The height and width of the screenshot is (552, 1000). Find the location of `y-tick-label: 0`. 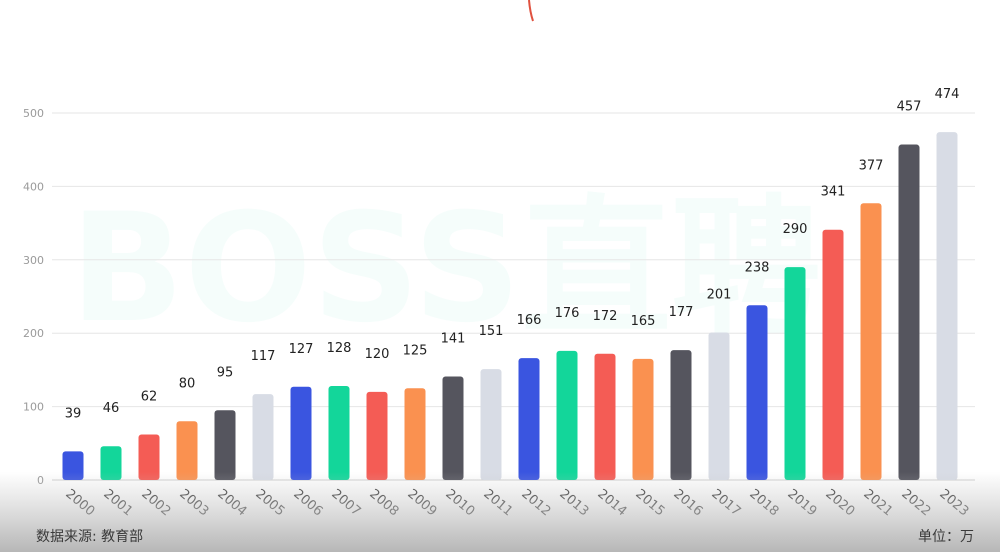

y-tick-label: 0 is located at coordinates (40, 480).